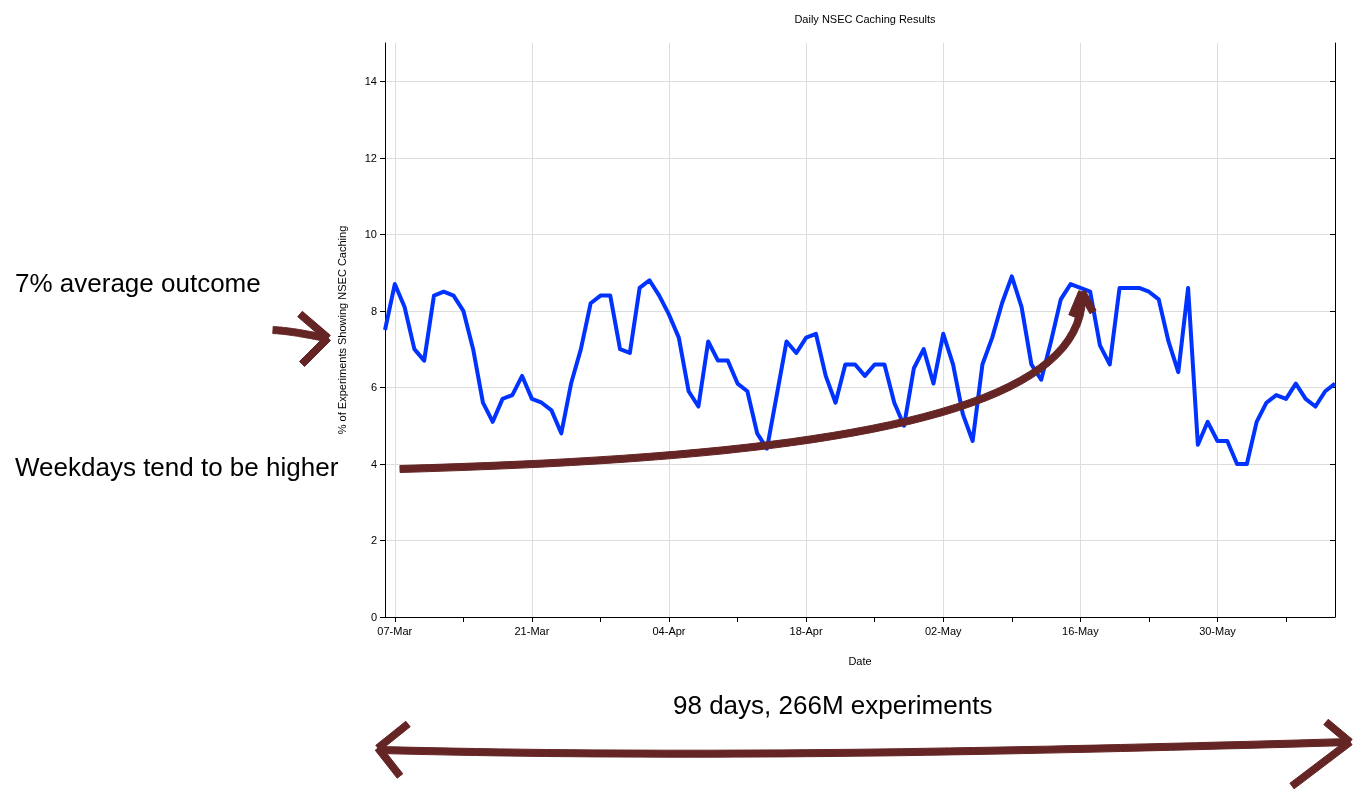  I want to click on x-tick-label: 16-May, so click(1081, 630).